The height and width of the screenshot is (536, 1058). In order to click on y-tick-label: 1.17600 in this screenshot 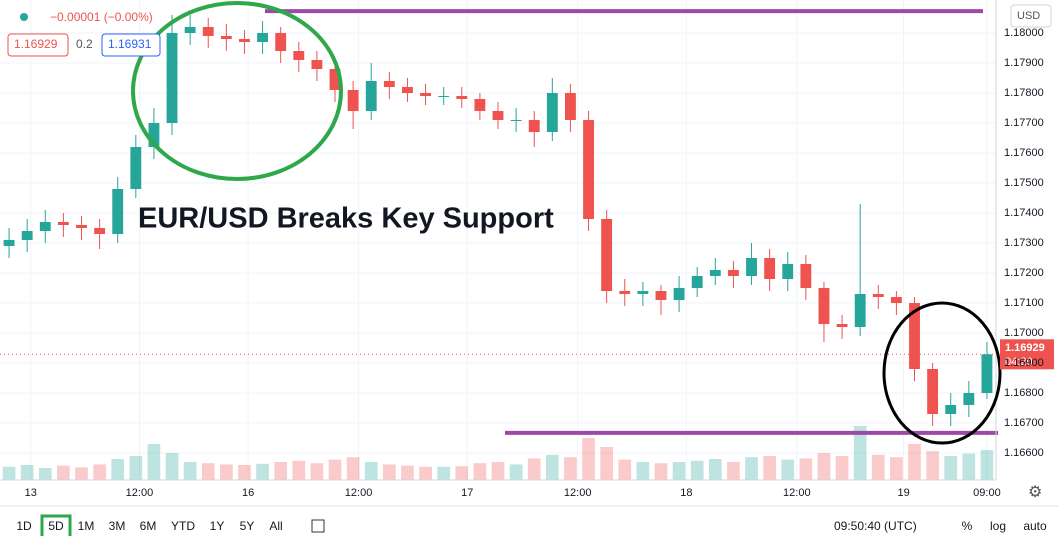, I will do `click(1024, 153)`.